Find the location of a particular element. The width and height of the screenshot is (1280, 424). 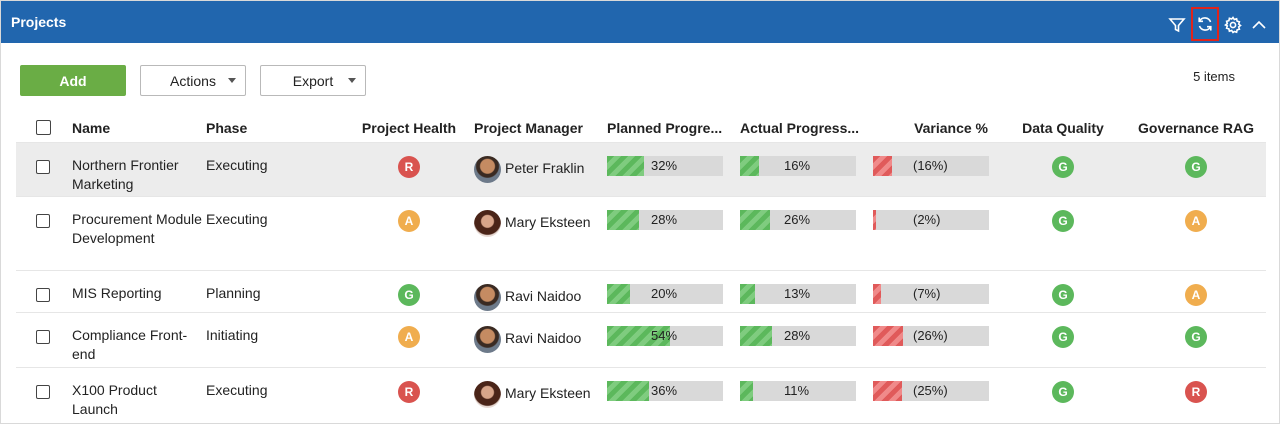

actual-label: 26% is located at coordinates (797, 219).